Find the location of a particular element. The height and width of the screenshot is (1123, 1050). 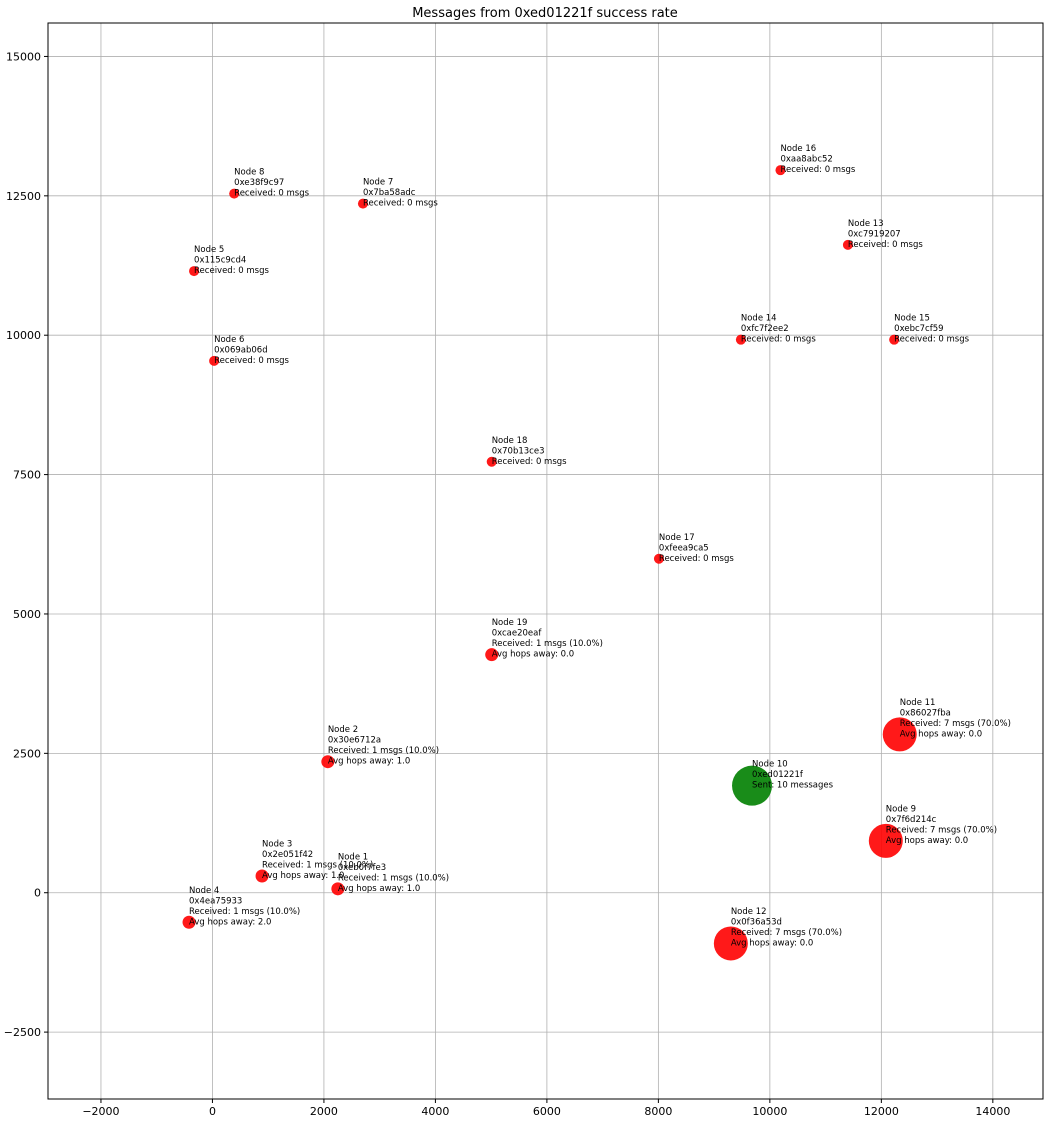

x-tick-label: 10000 is located at coordinates (769, 1111).